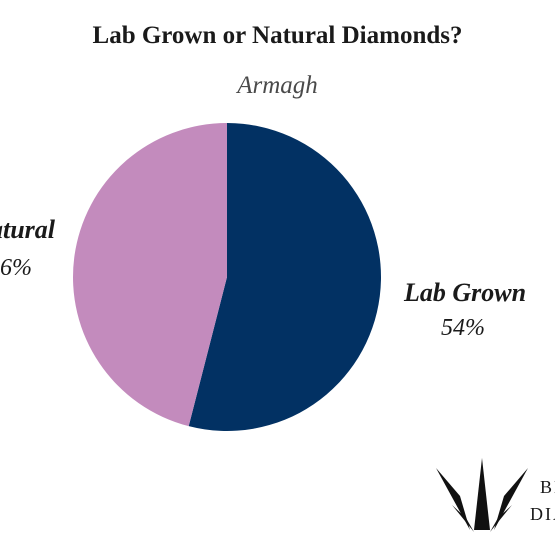 Image resolution: width=555 pixels, height=555 pixels. I want to click on chart-title: Lab Grown or Natural Diamonds?, so click(277, 35).